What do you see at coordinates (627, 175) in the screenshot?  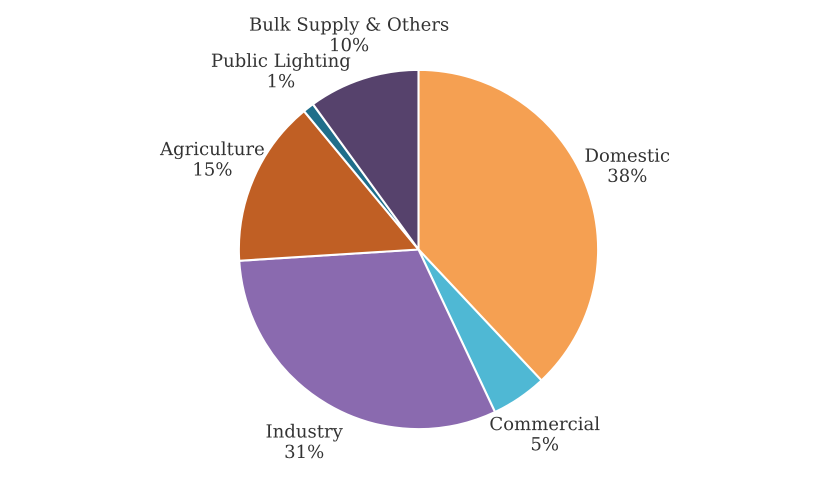 I see `data-label: 38%` at bounding box center [627, 175].